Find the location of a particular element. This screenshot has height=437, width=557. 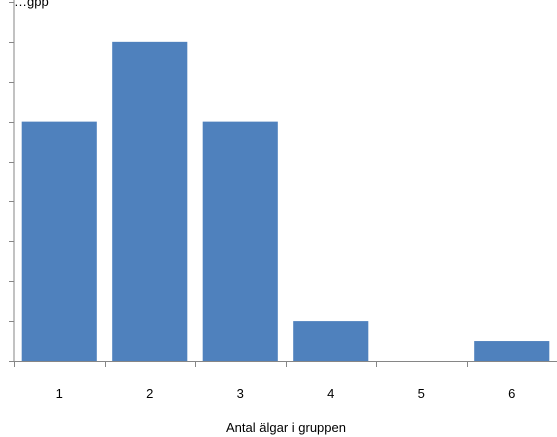

chart-title-fragment: …gpp is located at coordinates (31, 4).